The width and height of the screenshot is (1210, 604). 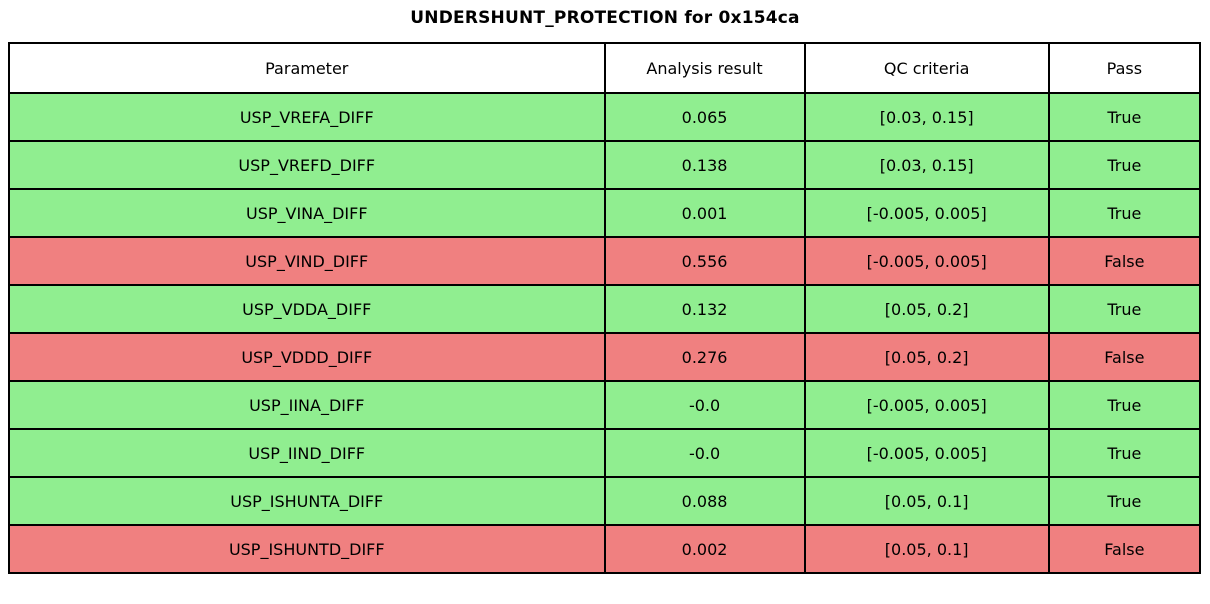 What do you see at coordinates (704, 501) in the screenshot?
I see `result-cell: 0.088` at bounding box center [704, 501].